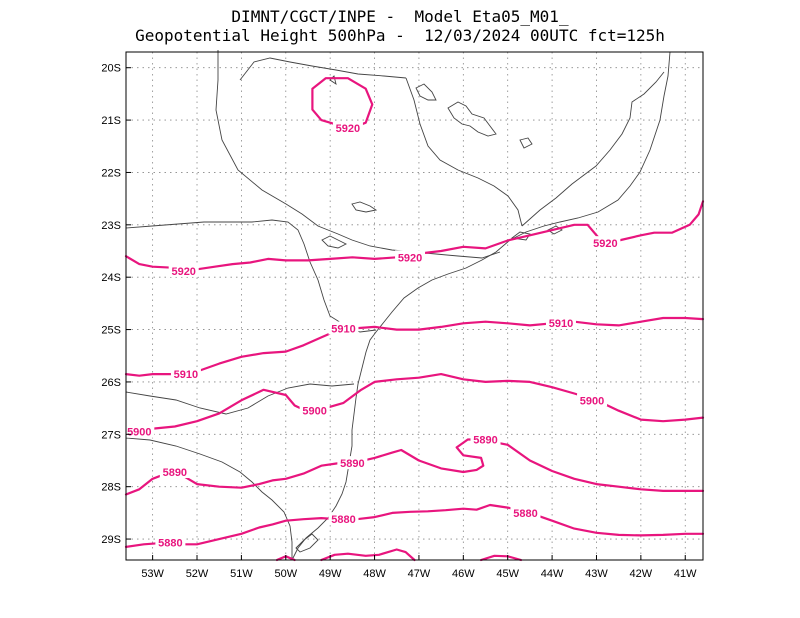  I want to click on x-tick-label: 51W, so click(241, 574).